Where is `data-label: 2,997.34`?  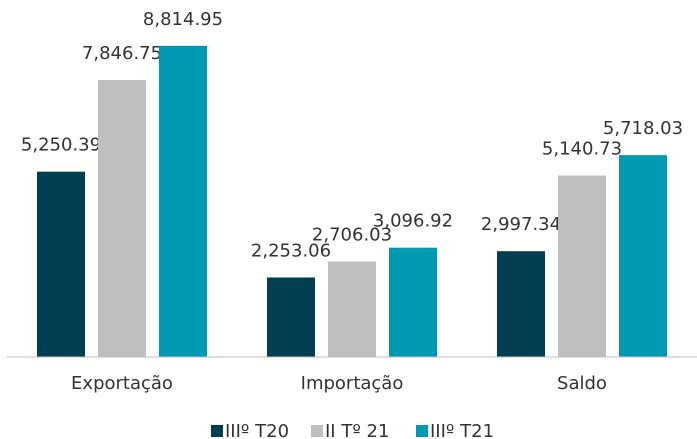
data-label: 2,997.34 is located at coordinates (521, 224).